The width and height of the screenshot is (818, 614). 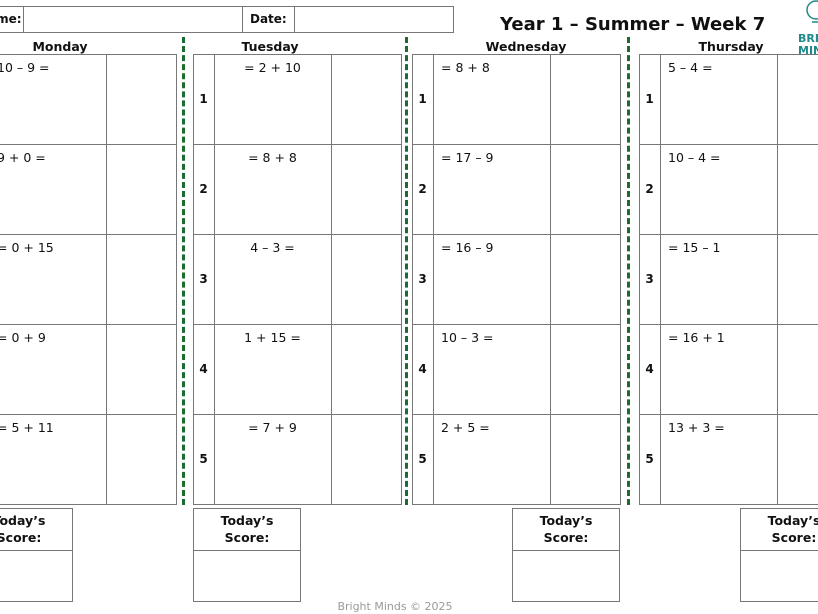 I want to click on question: 13 + 3 =, so click(x=696, y=427).